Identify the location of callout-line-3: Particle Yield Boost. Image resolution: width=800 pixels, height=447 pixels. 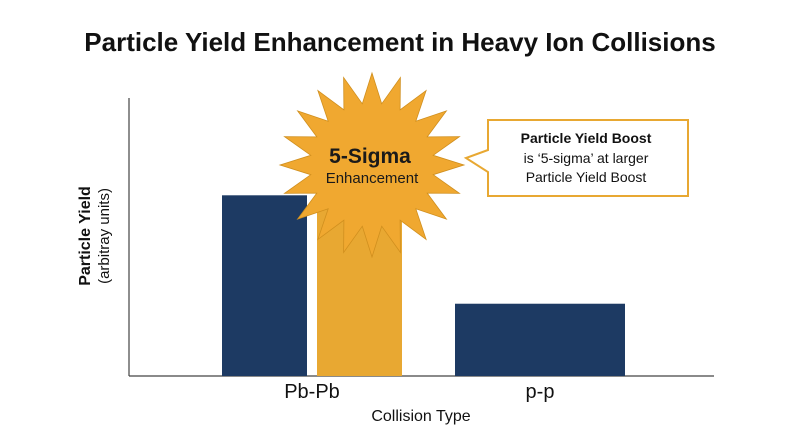
(586, 177).